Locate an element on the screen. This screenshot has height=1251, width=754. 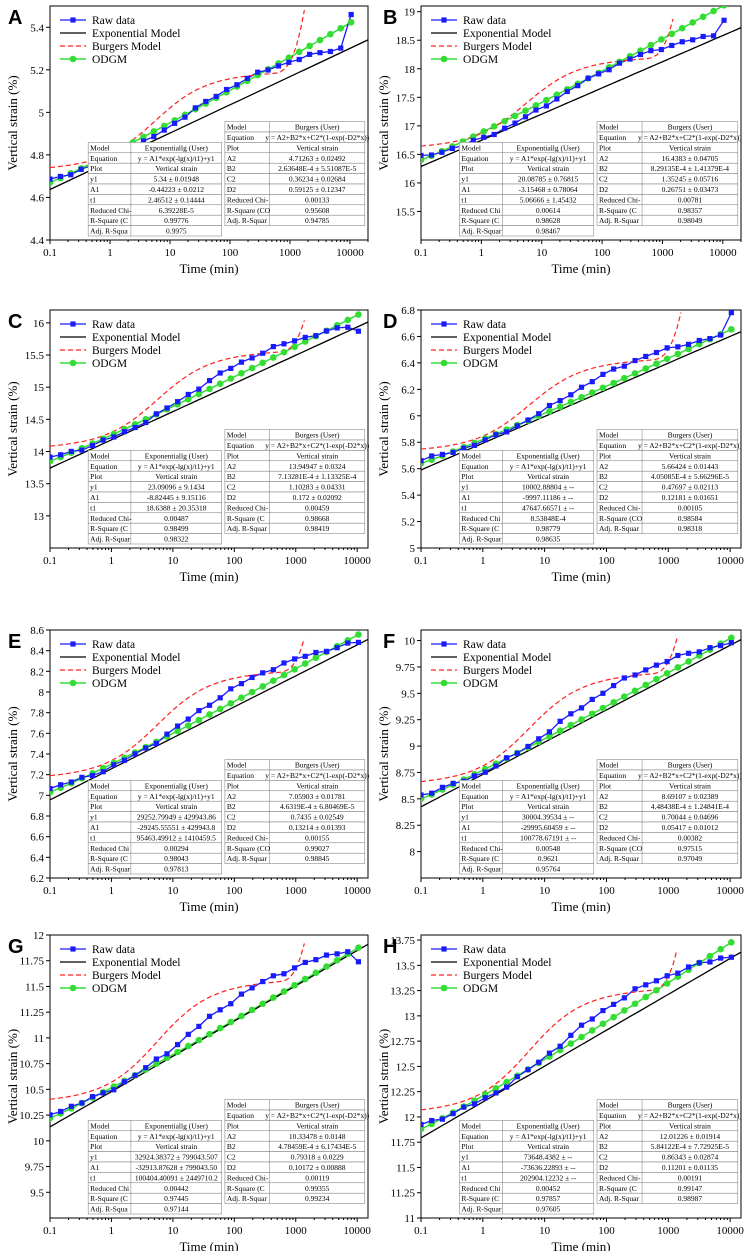
table-value: 47647.66571 ± -- is located at coordinates (548, 507).